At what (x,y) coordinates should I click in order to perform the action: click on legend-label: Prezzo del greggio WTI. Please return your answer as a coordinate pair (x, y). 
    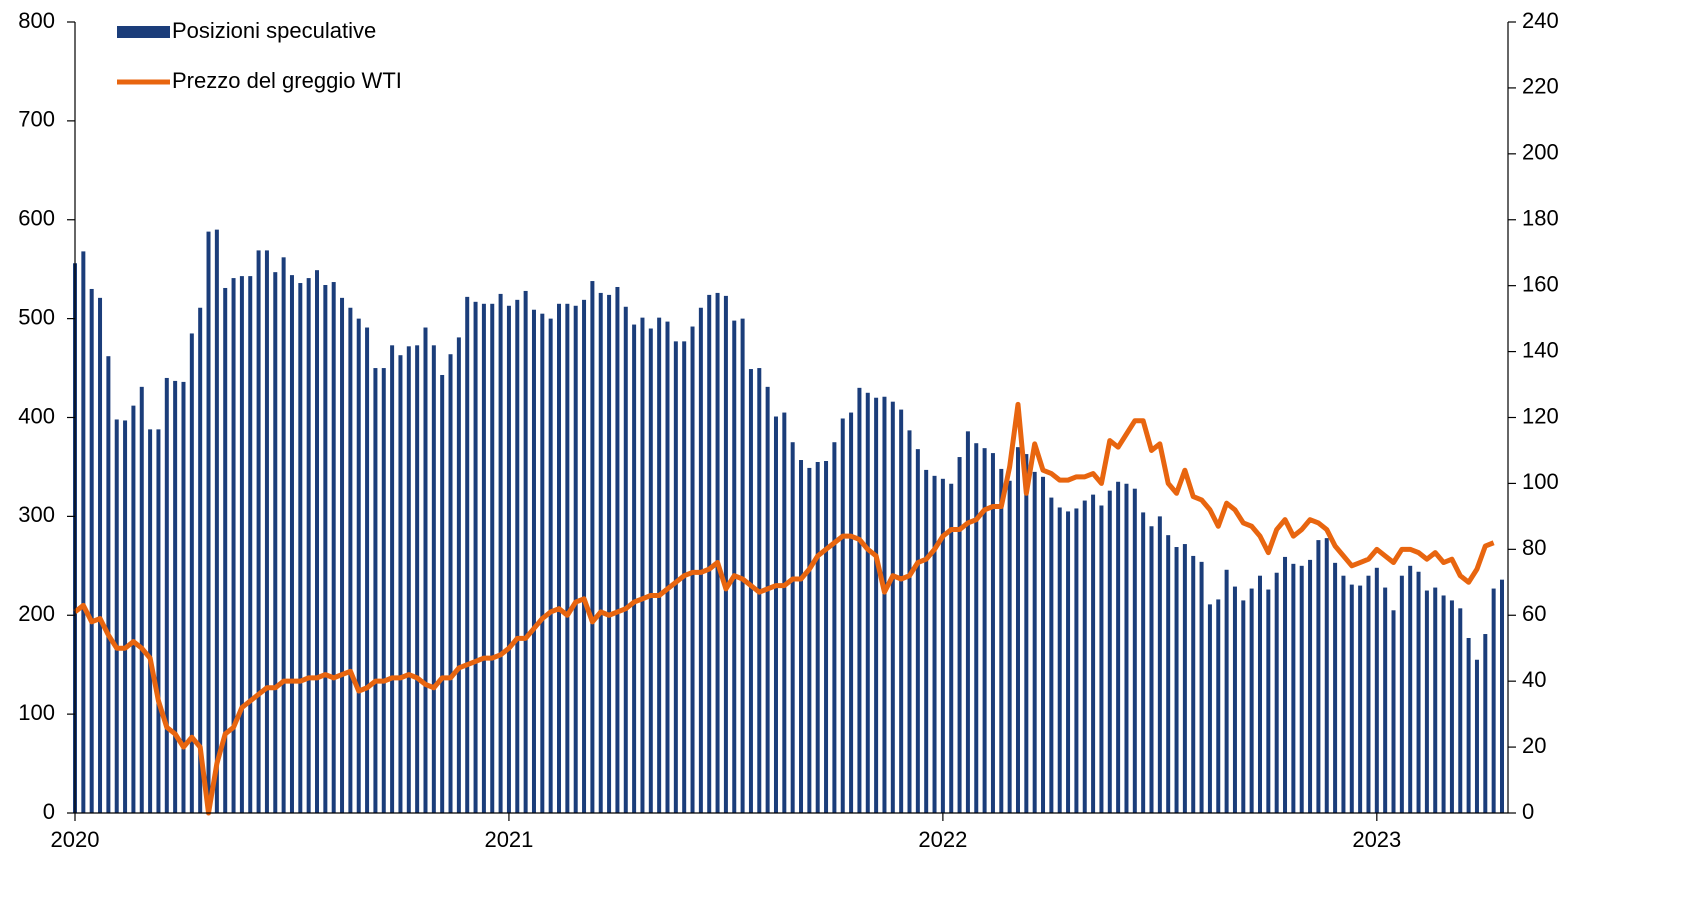
    Looking at the image, I should click on (287, 80).